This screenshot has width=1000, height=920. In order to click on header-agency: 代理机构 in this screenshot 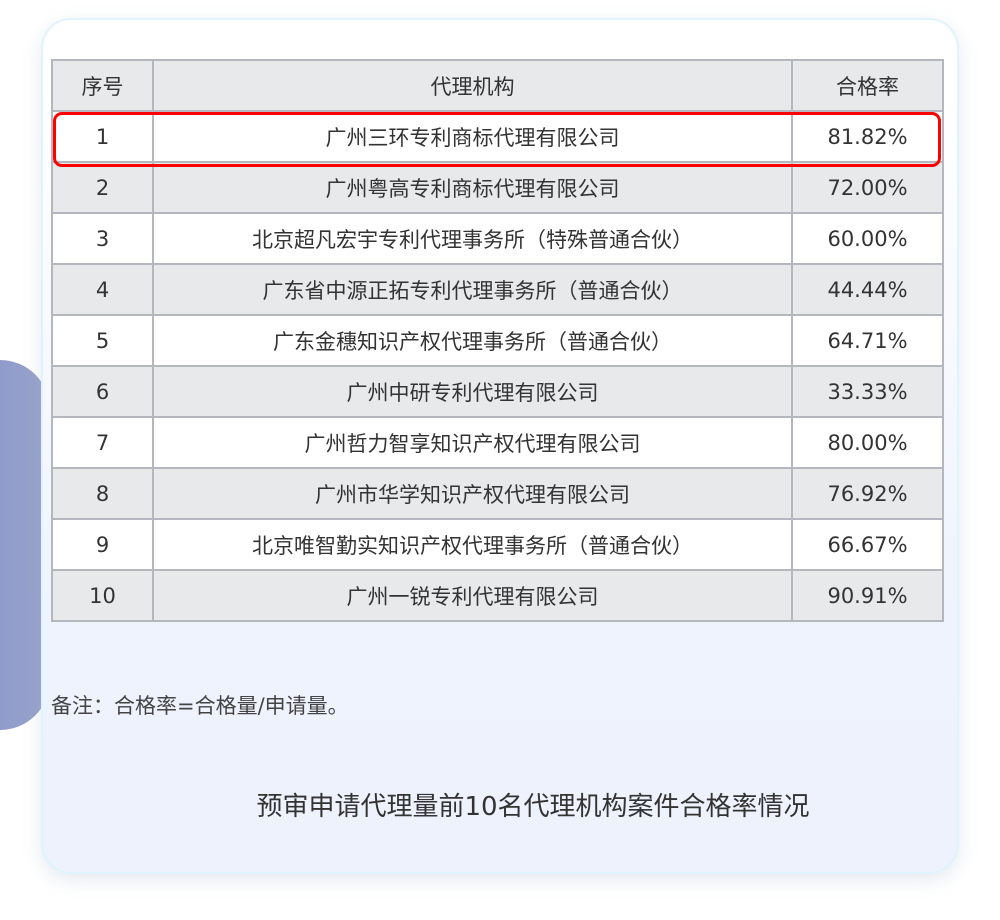, I will do `click(472, 85)`.